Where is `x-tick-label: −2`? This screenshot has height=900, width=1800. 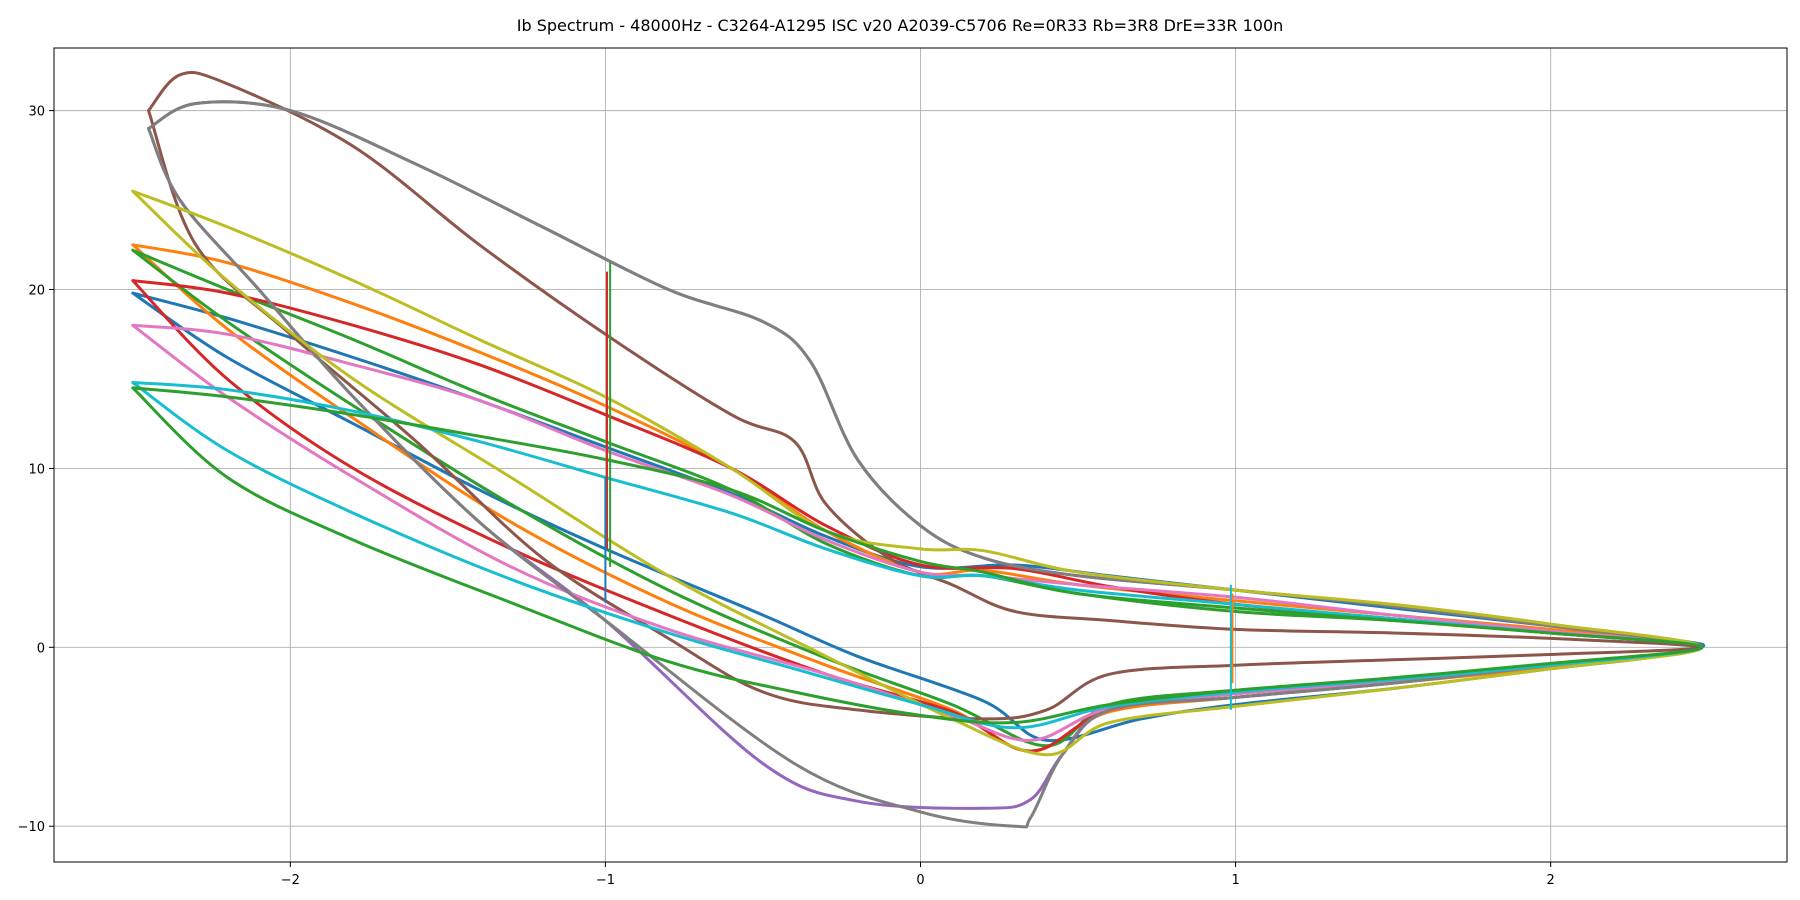 x-tick-label: −2 is located at coordinates (290, 880).